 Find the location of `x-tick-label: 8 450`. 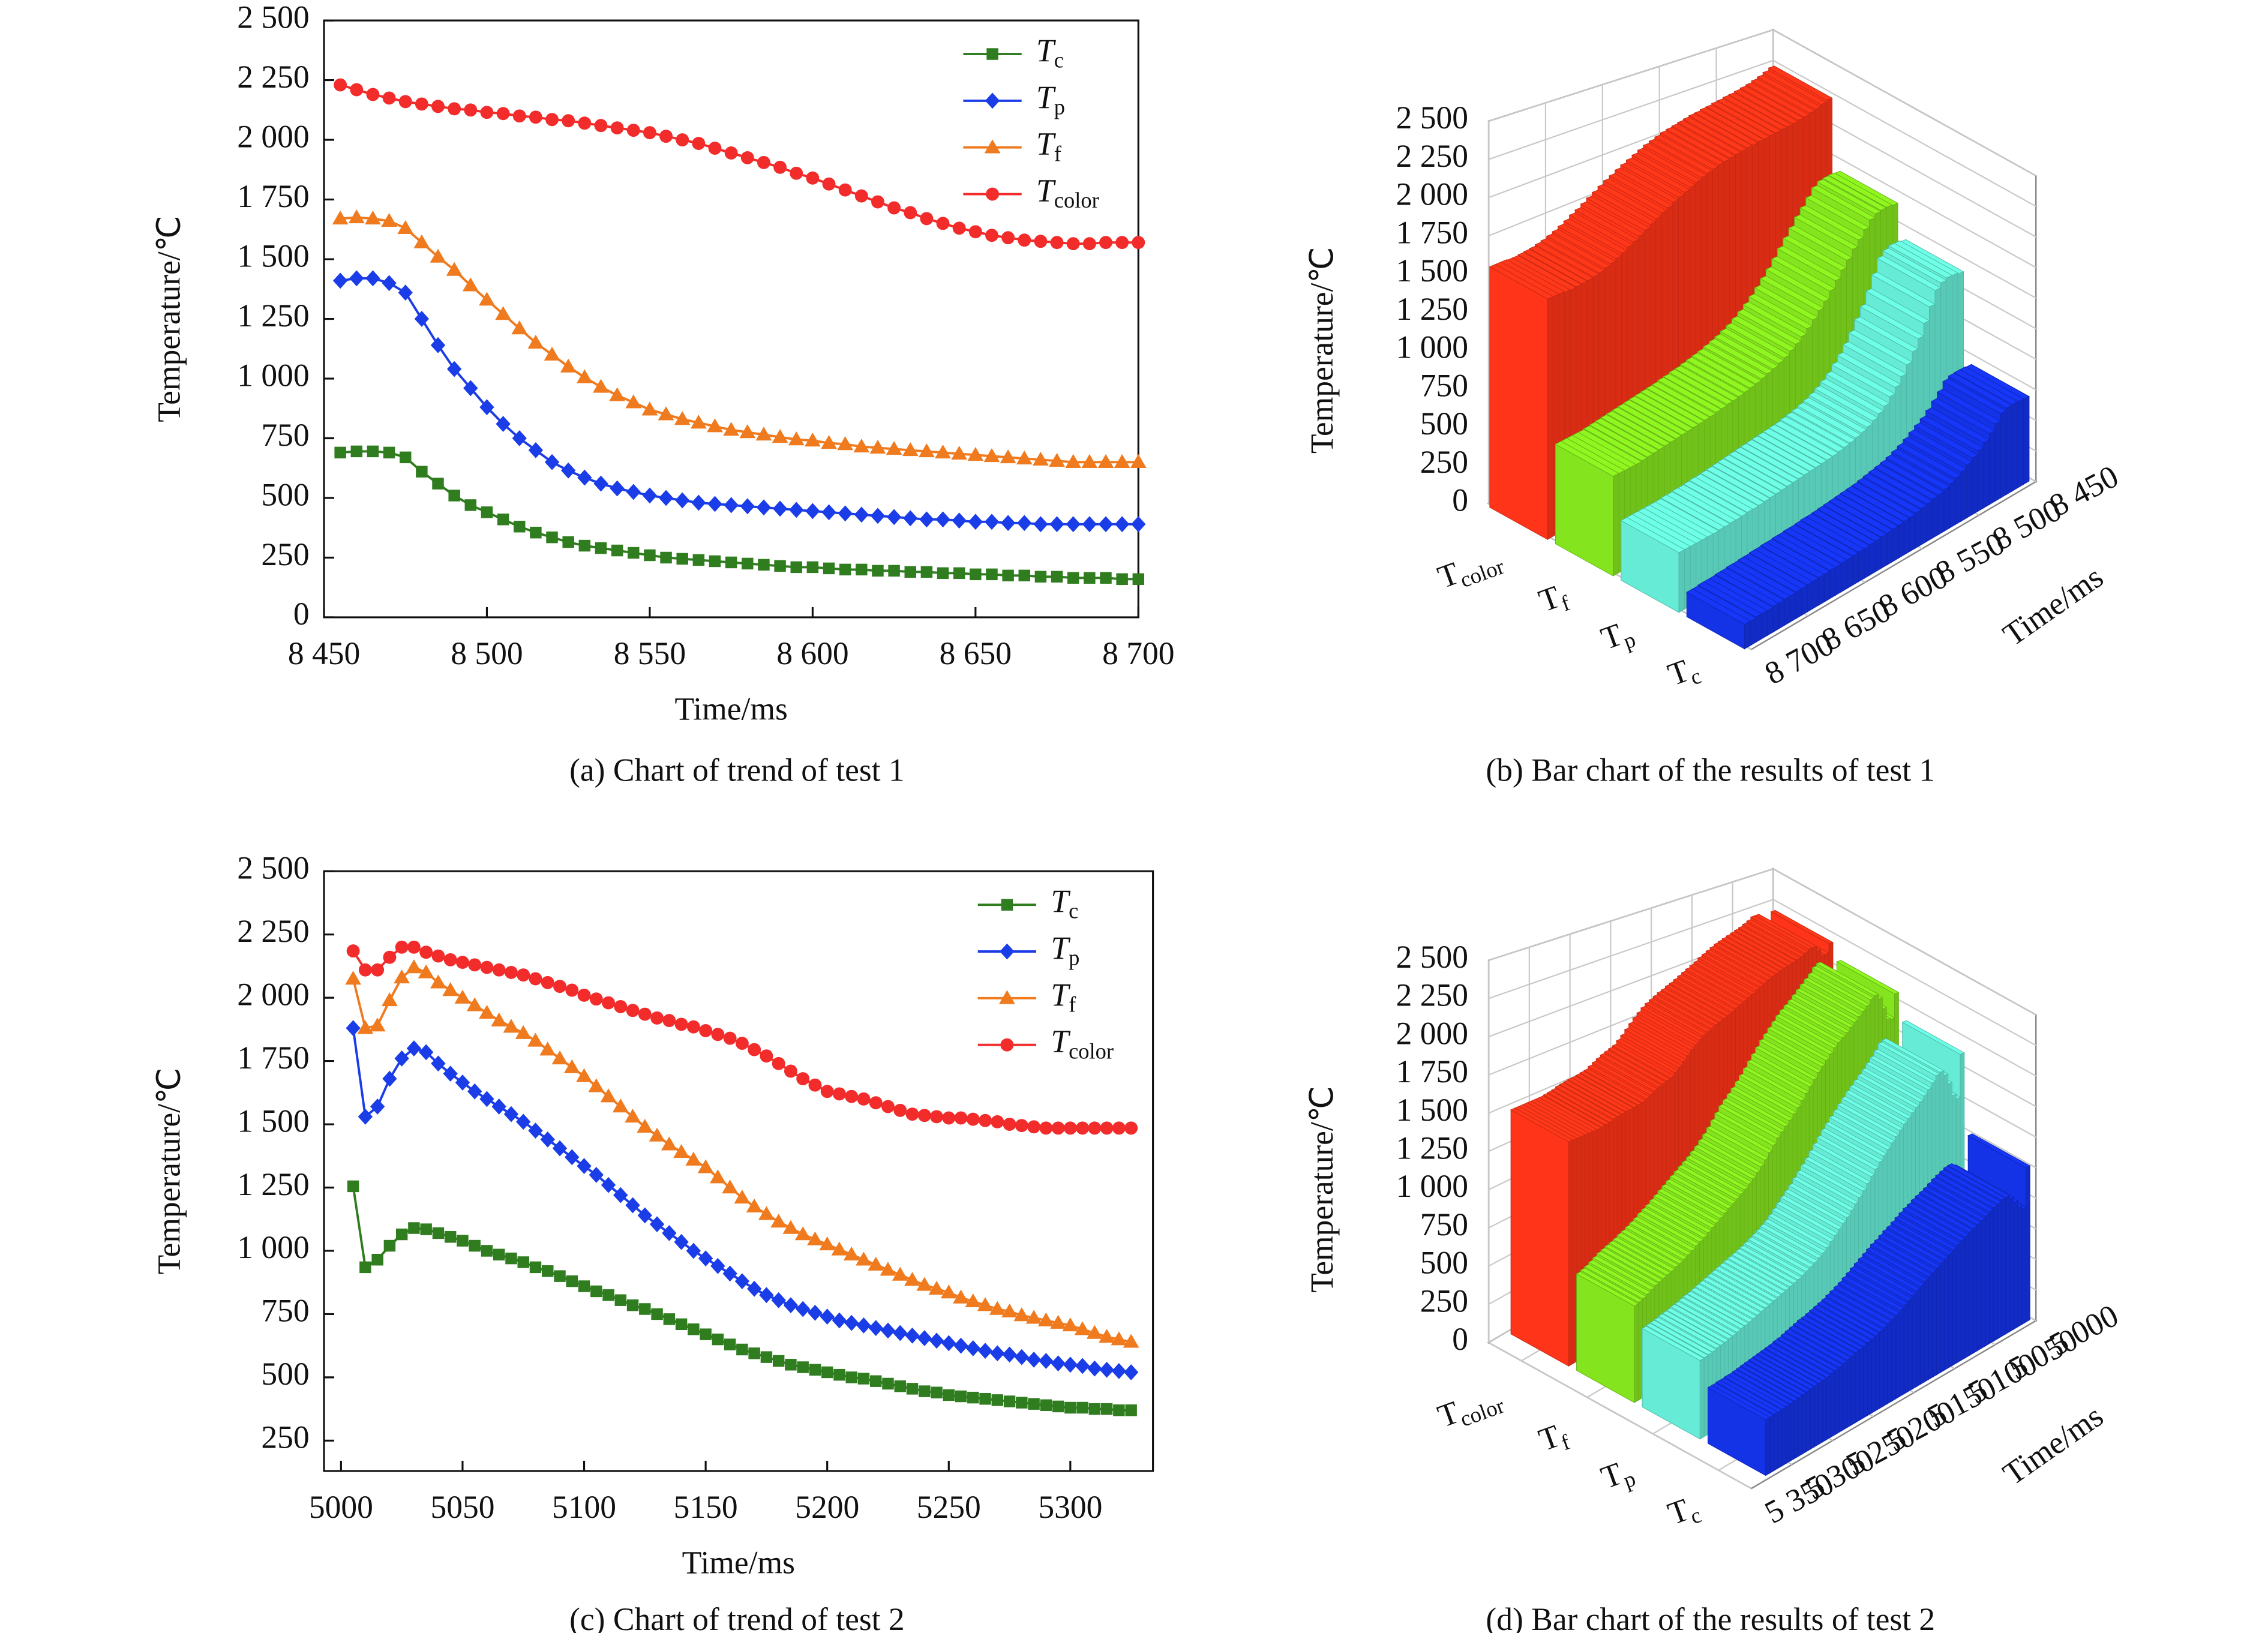

x-tick-label: 8 450 is located at coordinates (324, 653).